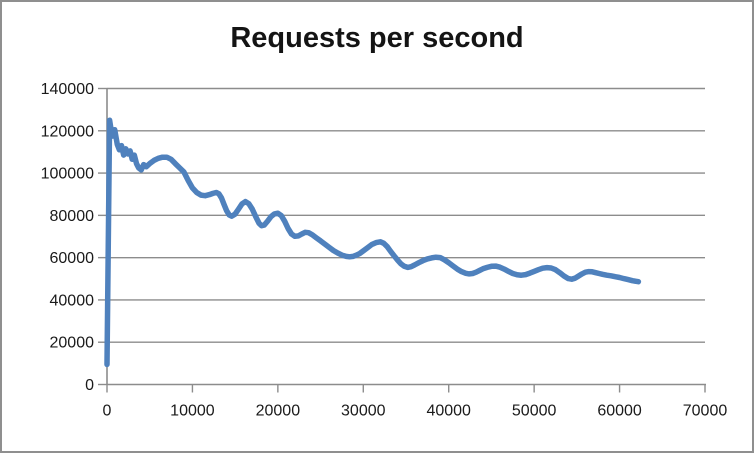 The image size is (754, 453). What do you see at coordinates (72, 343) in the screenshot?
I see `y-axis-label: 20000` at bounding box center [72, 343].